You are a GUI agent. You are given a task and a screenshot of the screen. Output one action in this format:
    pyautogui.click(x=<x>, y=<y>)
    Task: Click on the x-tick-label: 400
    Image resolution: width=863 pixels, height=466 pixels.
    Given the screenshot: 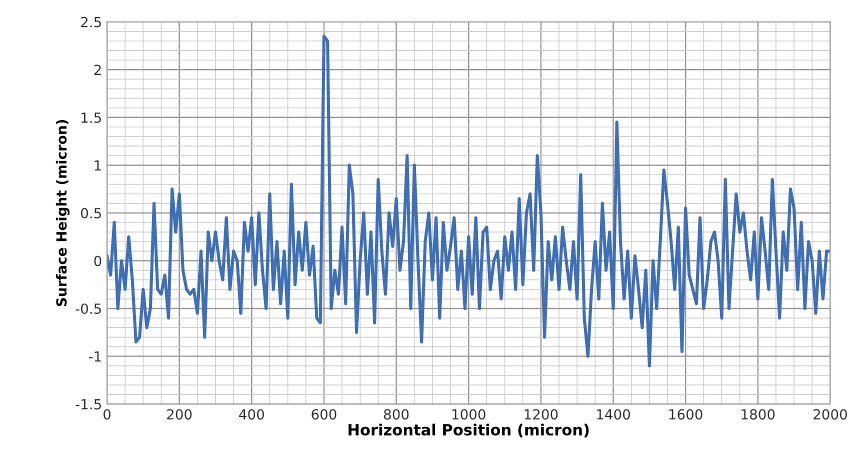 What is the action you would take?
    pyautogui.click(x=251, y=414)
    